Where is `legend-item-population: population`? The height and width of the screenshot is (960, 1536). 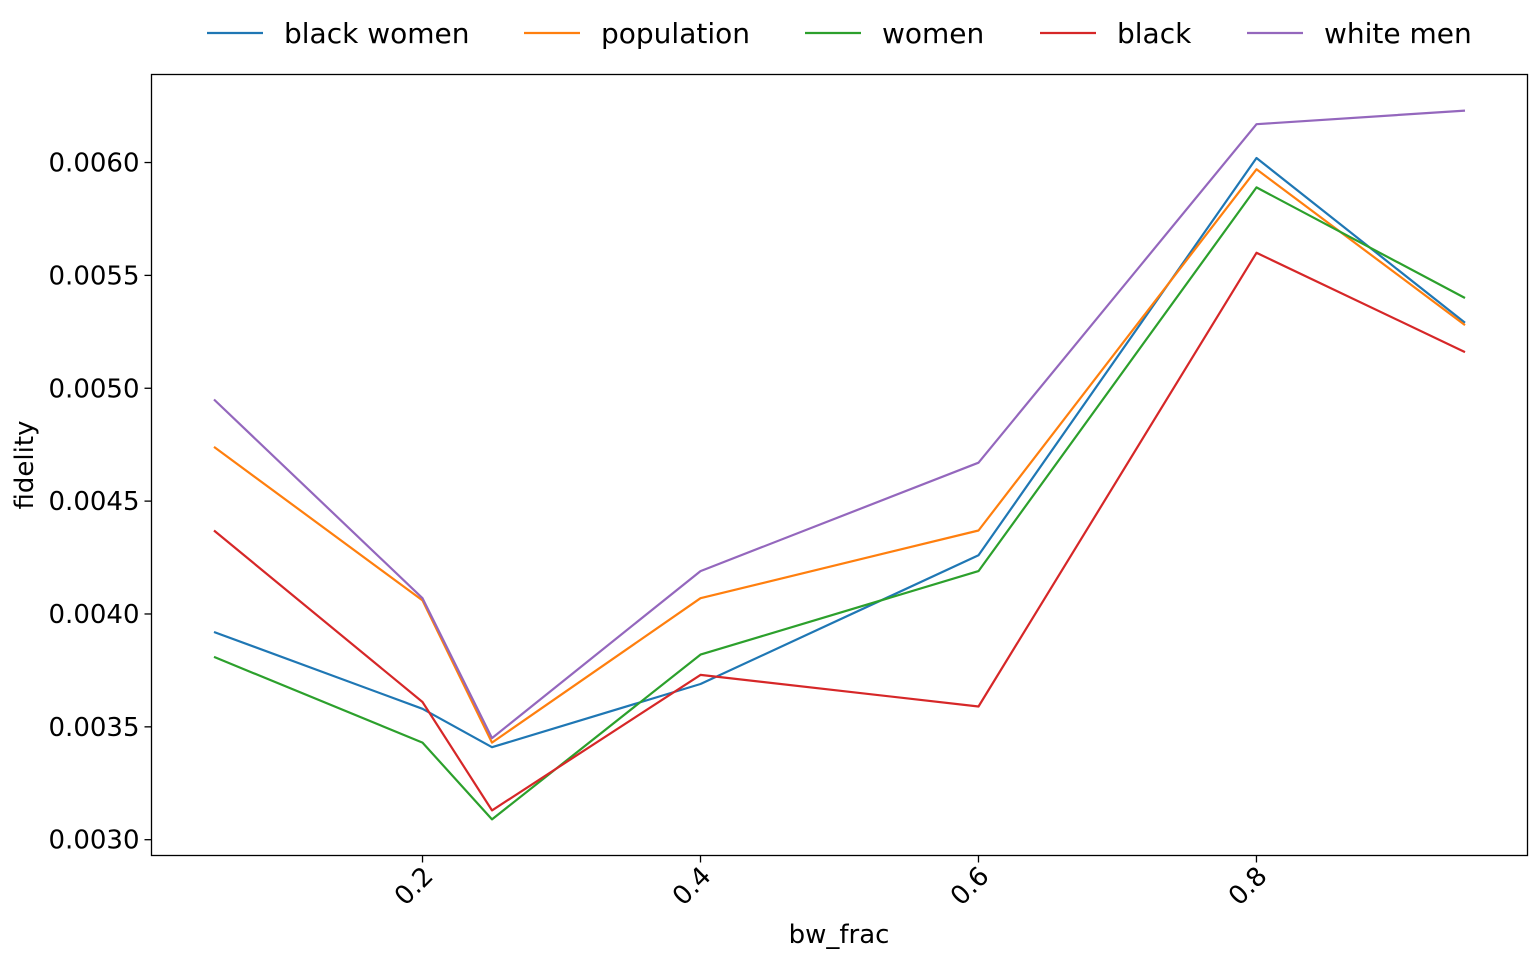 legend-item-population: population is located at coordinates (637, 33).